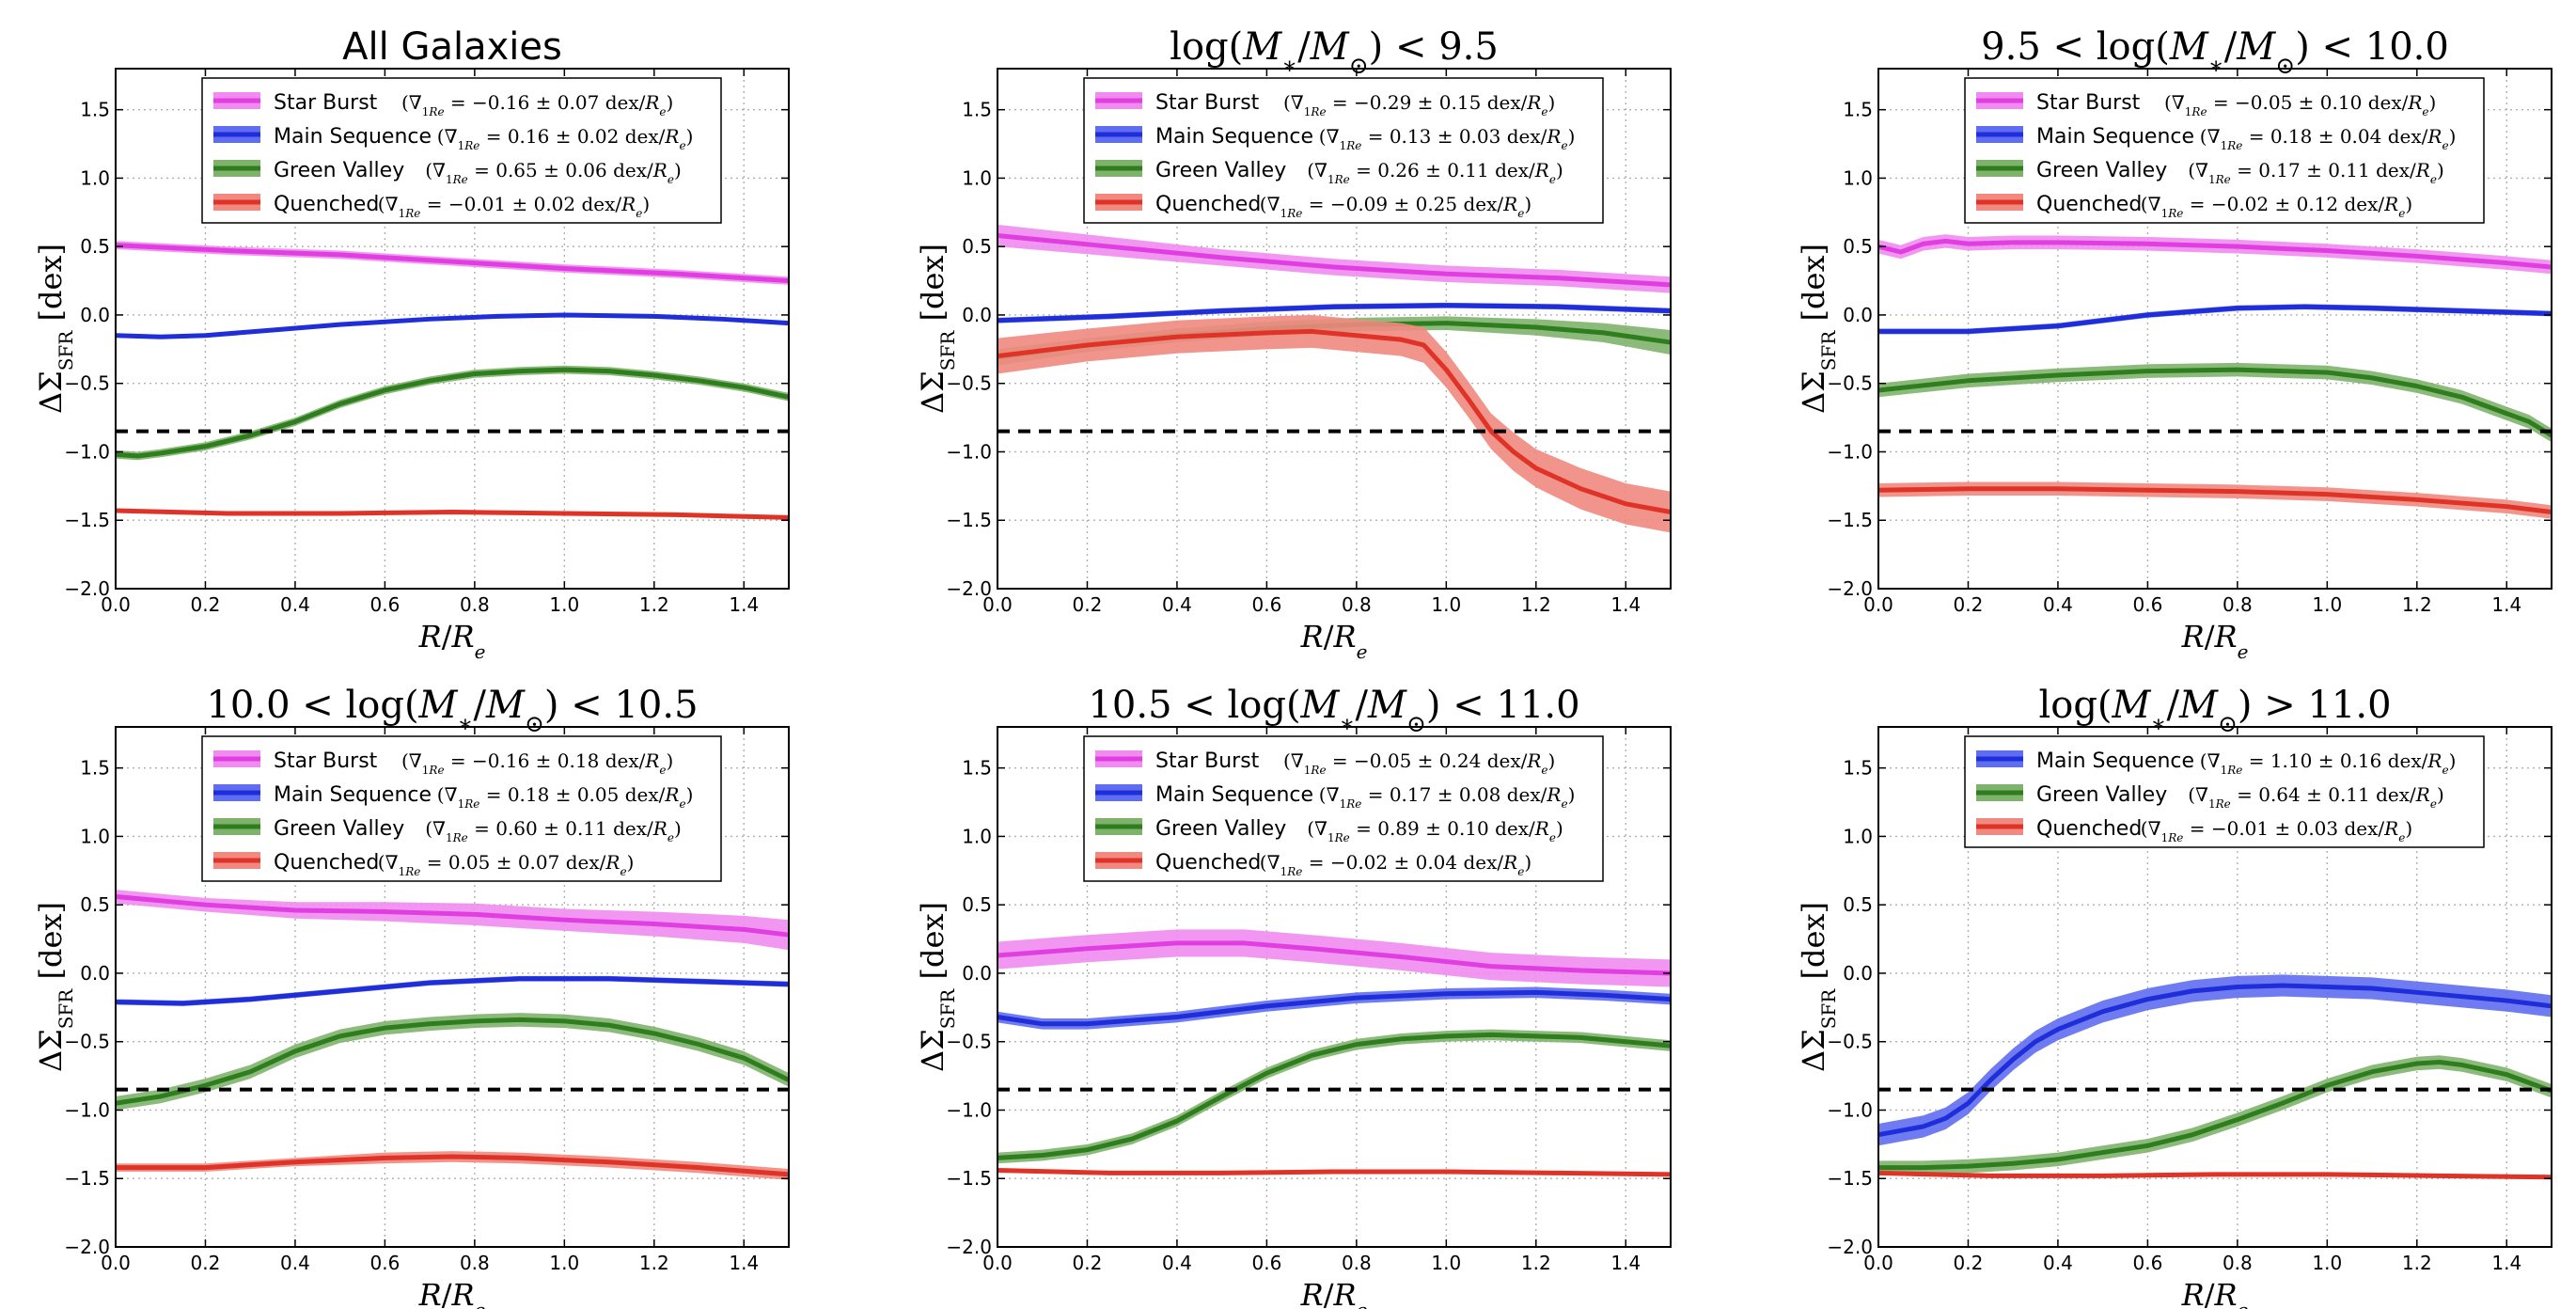 This screenshot has width=2576, height=1309. Describe the element at coordinates (453, 1061) in the screenshot. I see `series-line-green-valley` at that location.